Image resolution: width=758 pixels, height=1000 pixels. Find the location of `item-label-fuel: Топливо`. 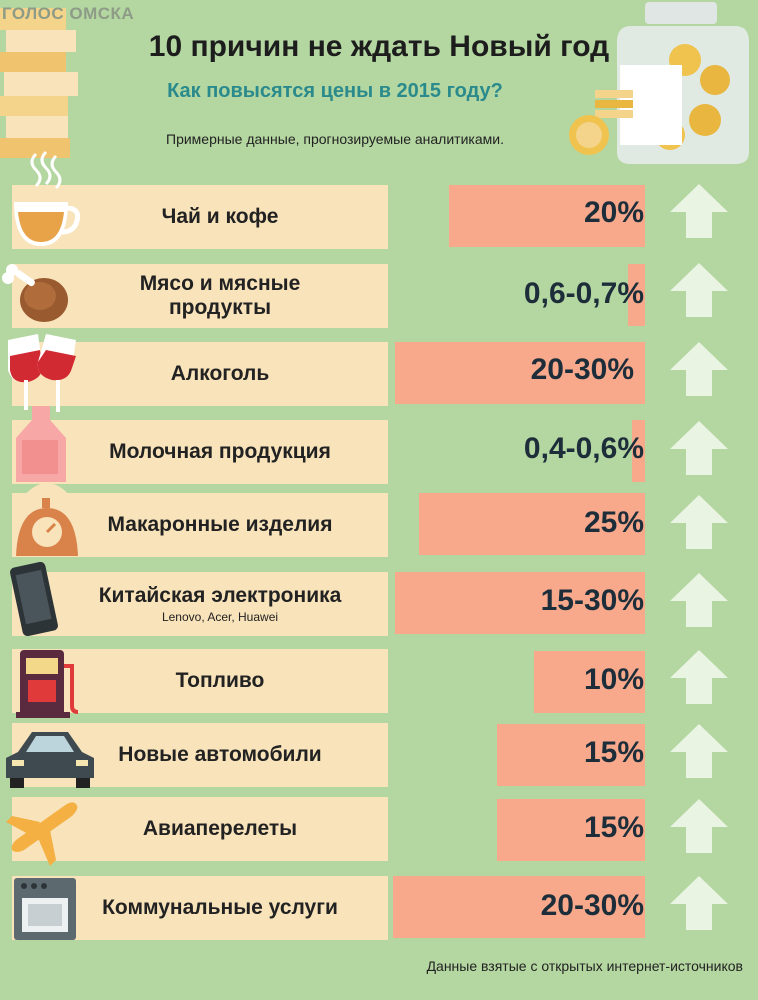

item-label-fuel: Топливо is located at coordinates (200, 681).